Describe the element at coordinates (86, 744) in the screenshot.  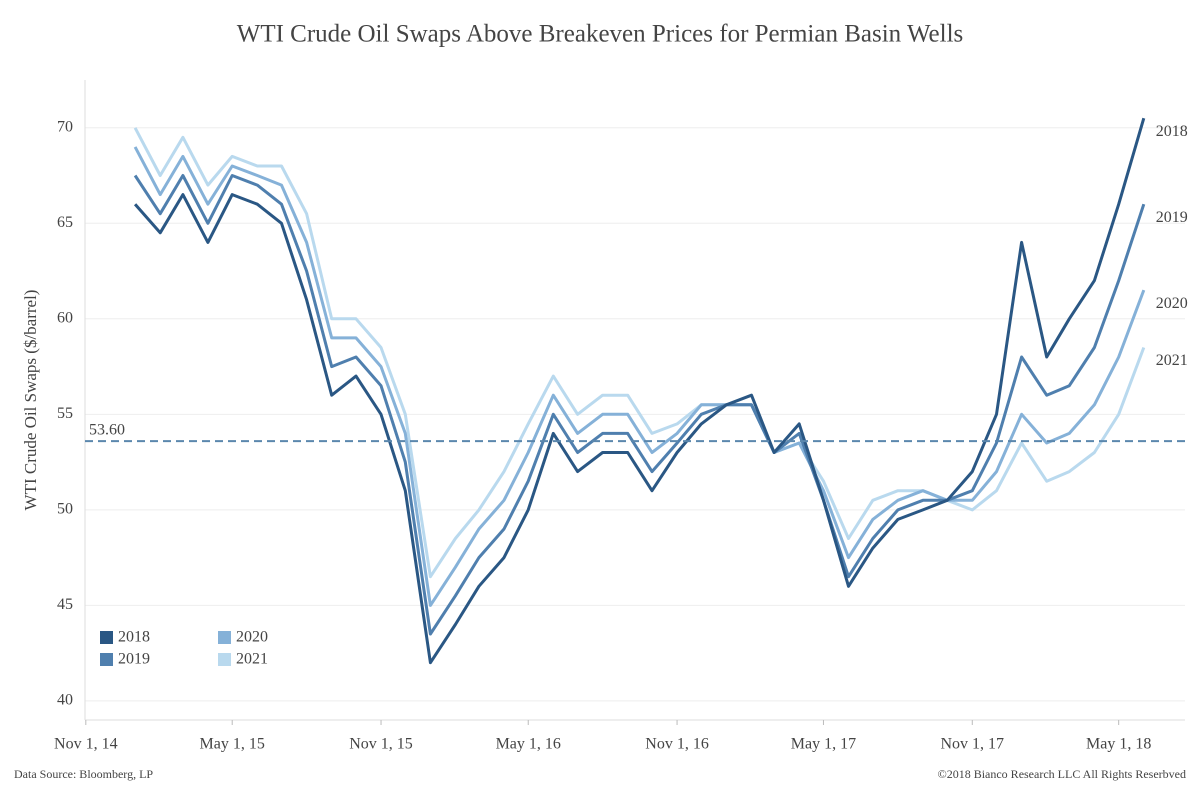
I see `x-tick-label: Nov 1, 14` at that location.